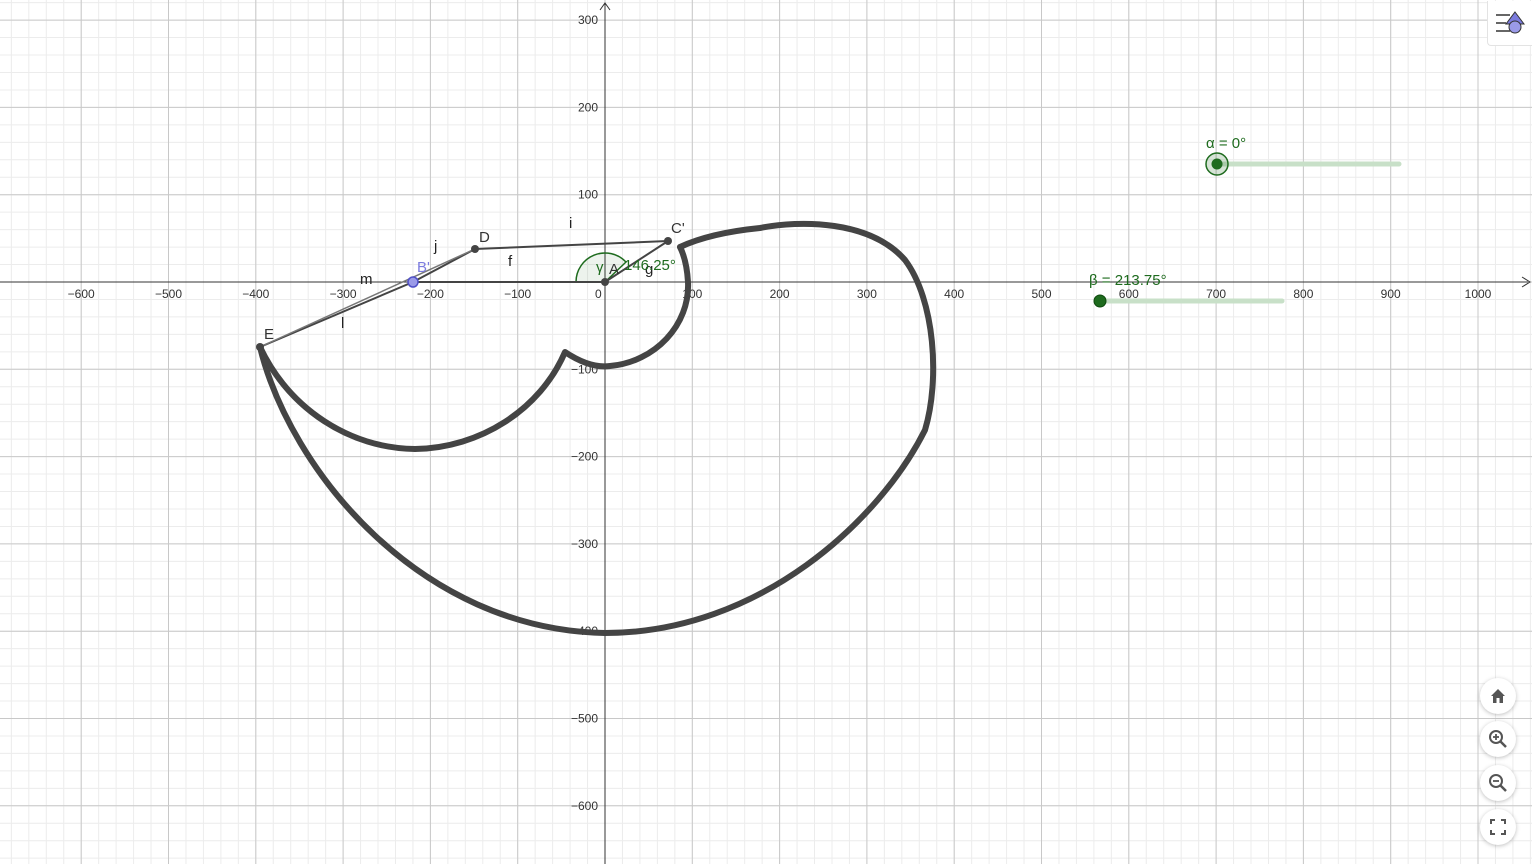 Image resolution: width=1532 pixels, height=864 pixels. I want to click on point-label-C-prime: C', so click(678, 228).